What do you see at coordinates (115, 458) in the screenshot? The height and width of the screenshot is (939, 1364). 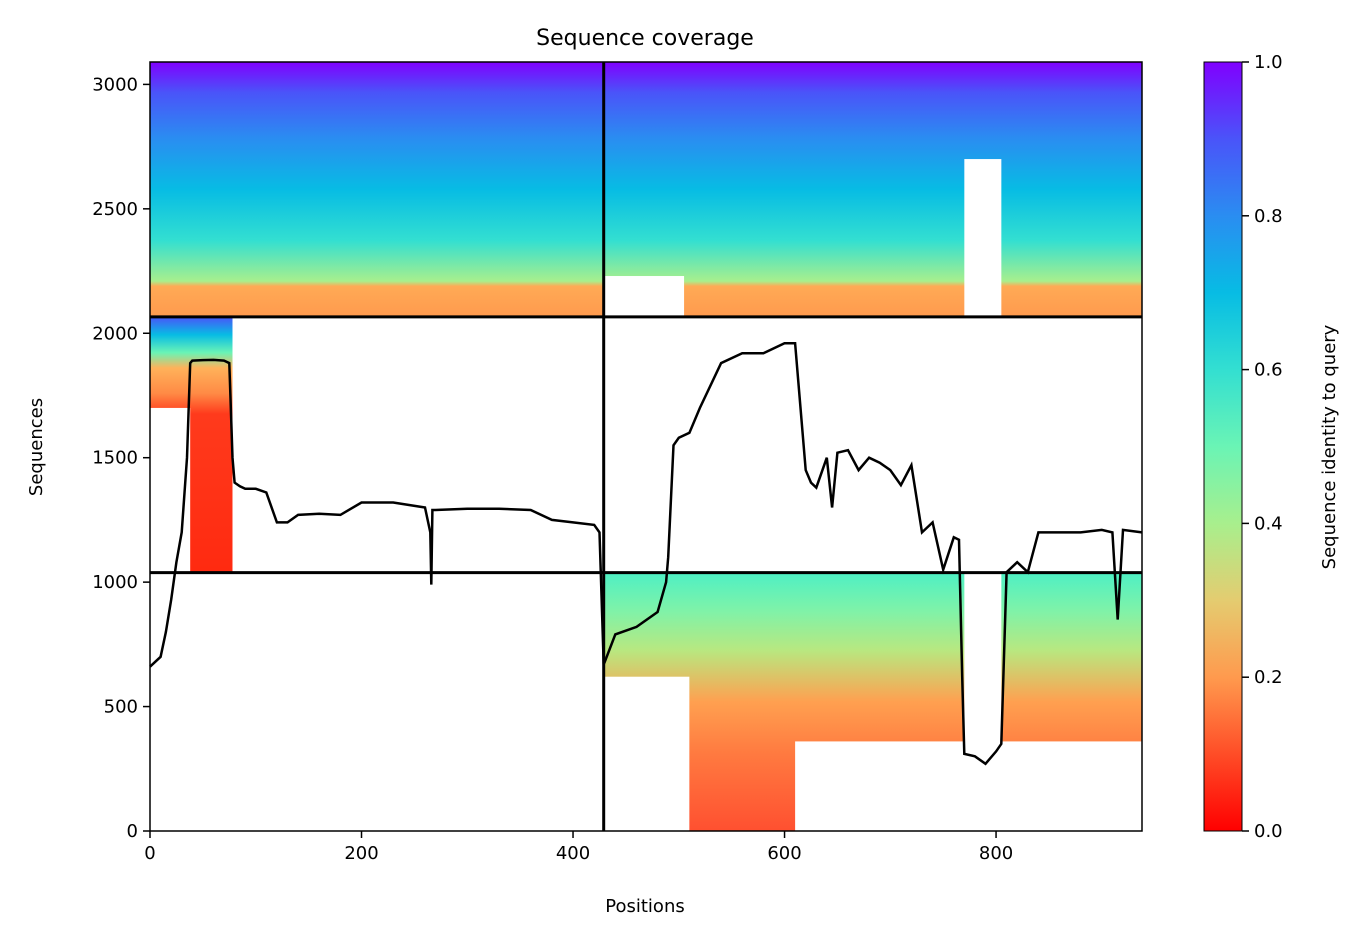 I see `y-tick-label: 1500` at bounding box center [115, 458].